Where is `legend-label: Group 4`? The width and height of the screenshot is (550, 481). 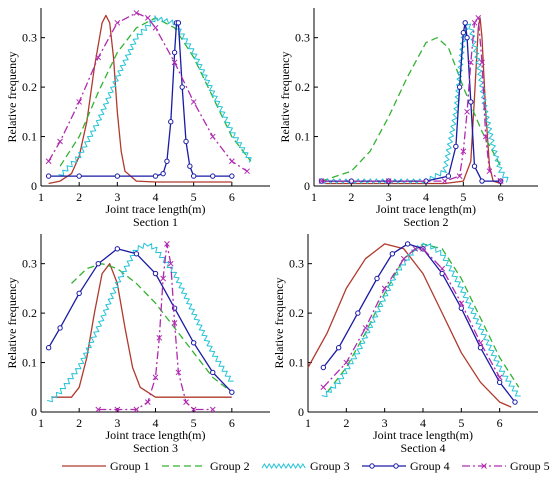
legend-label: Group 4 is located at coordinates (430, 466).